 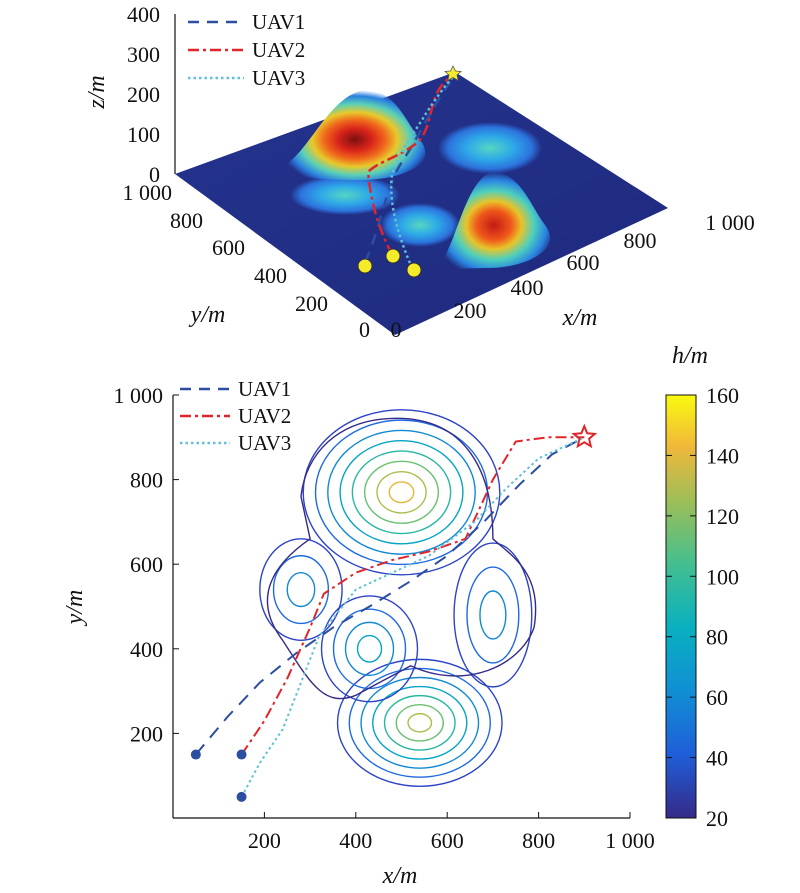 What do you see at coordinates (264, 416) in the screenshot?
I see `legend-bottom-uav2-label: UAV2` at bounding box center [264, 416].